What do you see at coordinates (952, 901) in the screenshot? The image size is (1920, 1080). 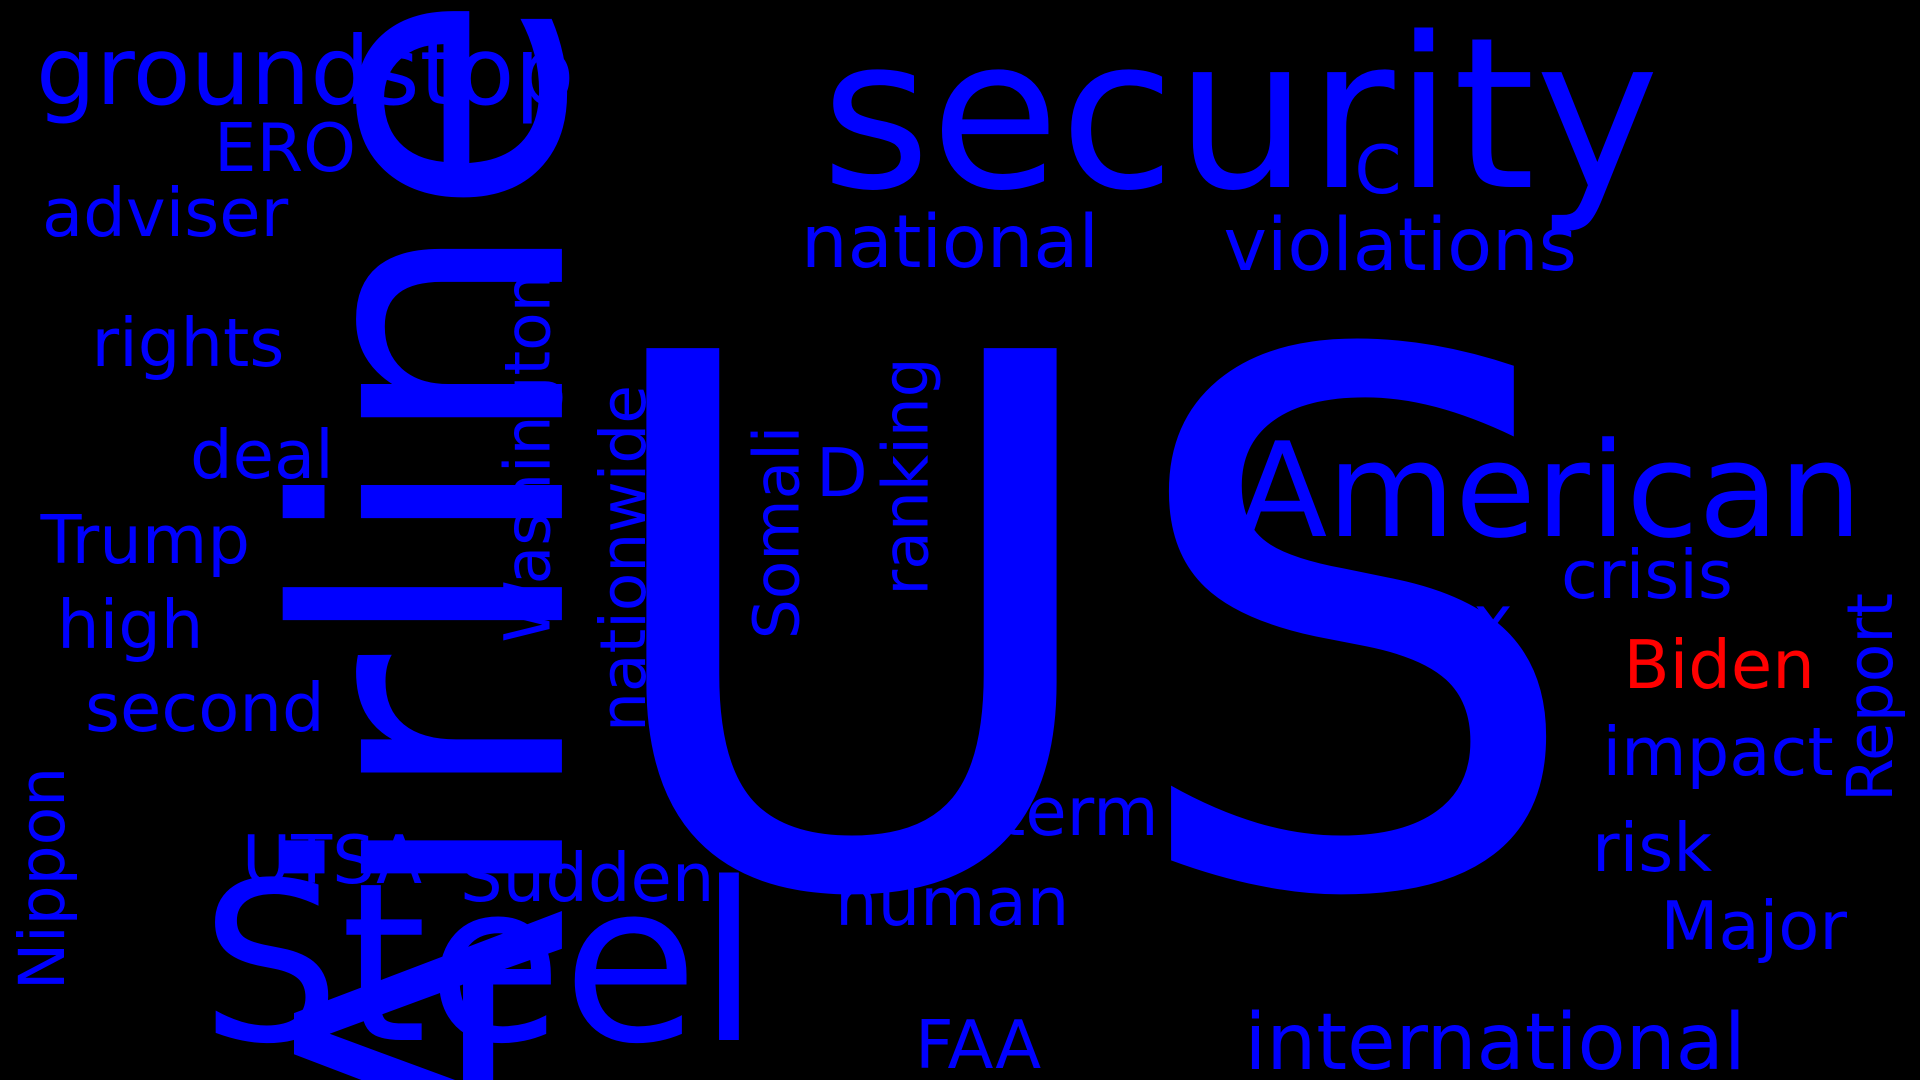 I see `word-human: human` at bounding box center [952, 901].